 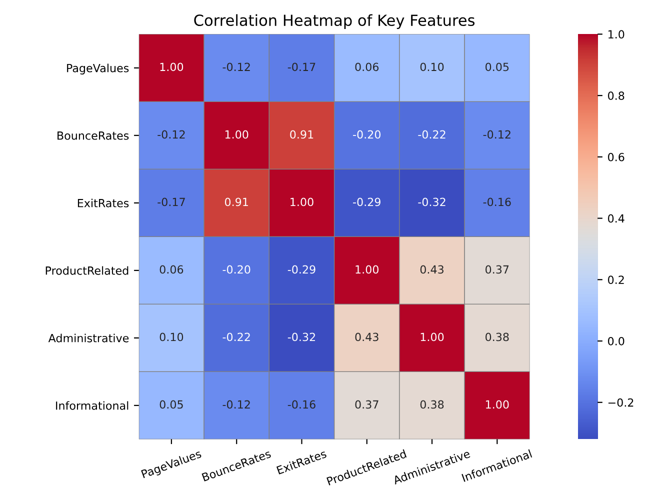 What do you see at coordinates (87, 270) in the screenshot?
I see `y-tick-label: ProductRelated` at bounding box center [87, 270].